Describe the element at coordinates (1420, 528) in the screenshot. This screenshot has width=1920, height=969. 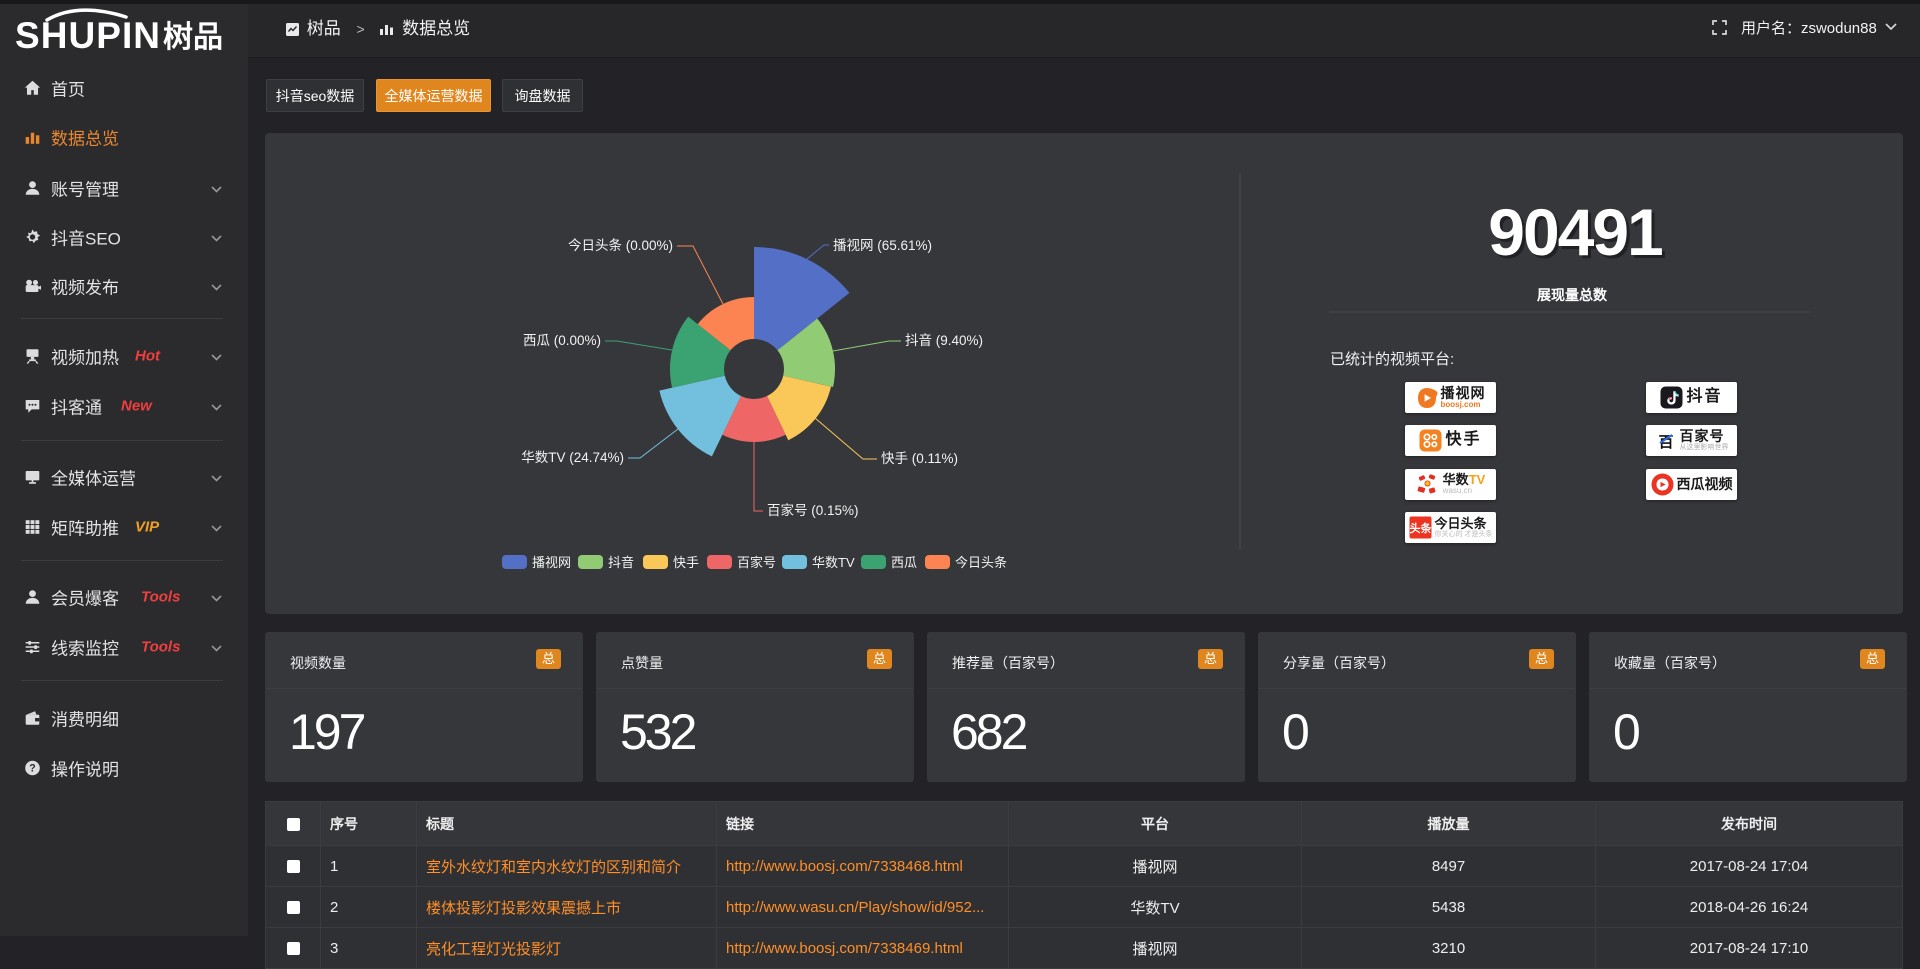
I see `svg-text: 头条` at that location.